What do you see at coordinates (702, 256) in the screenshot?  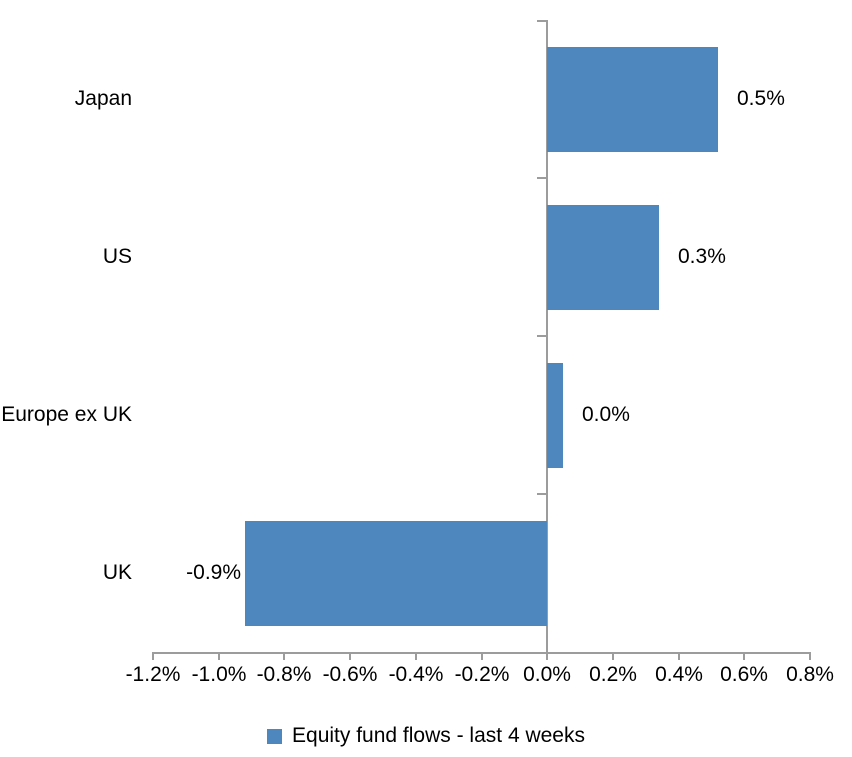 I see `bar-data-label: 0.3%` at bounding box center [702, 256].